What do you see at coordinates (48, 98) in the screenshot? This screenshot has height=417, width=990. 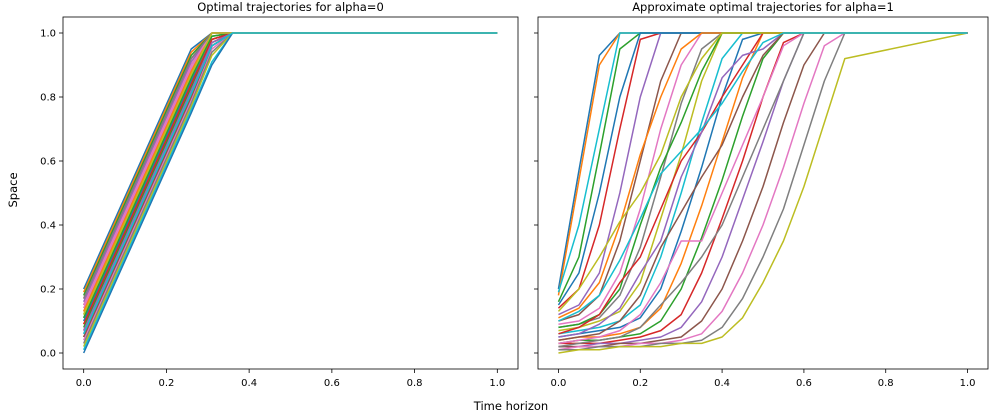 I see `y-tick-label: 0.8` at bounding box center [48, 98].